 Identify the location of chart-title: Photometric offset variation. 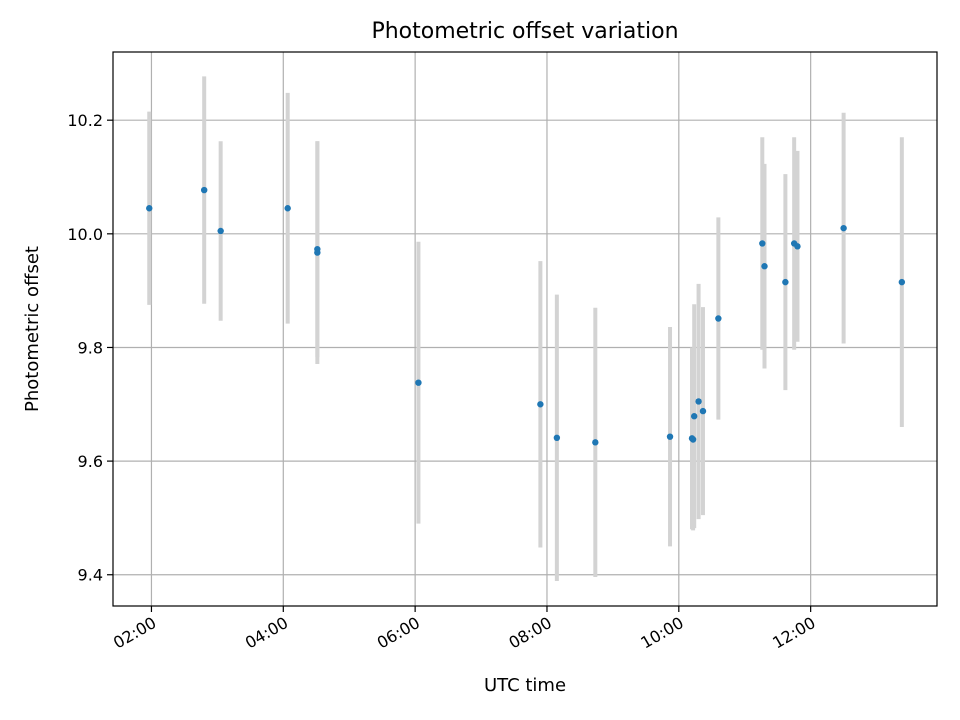
(524, 31).